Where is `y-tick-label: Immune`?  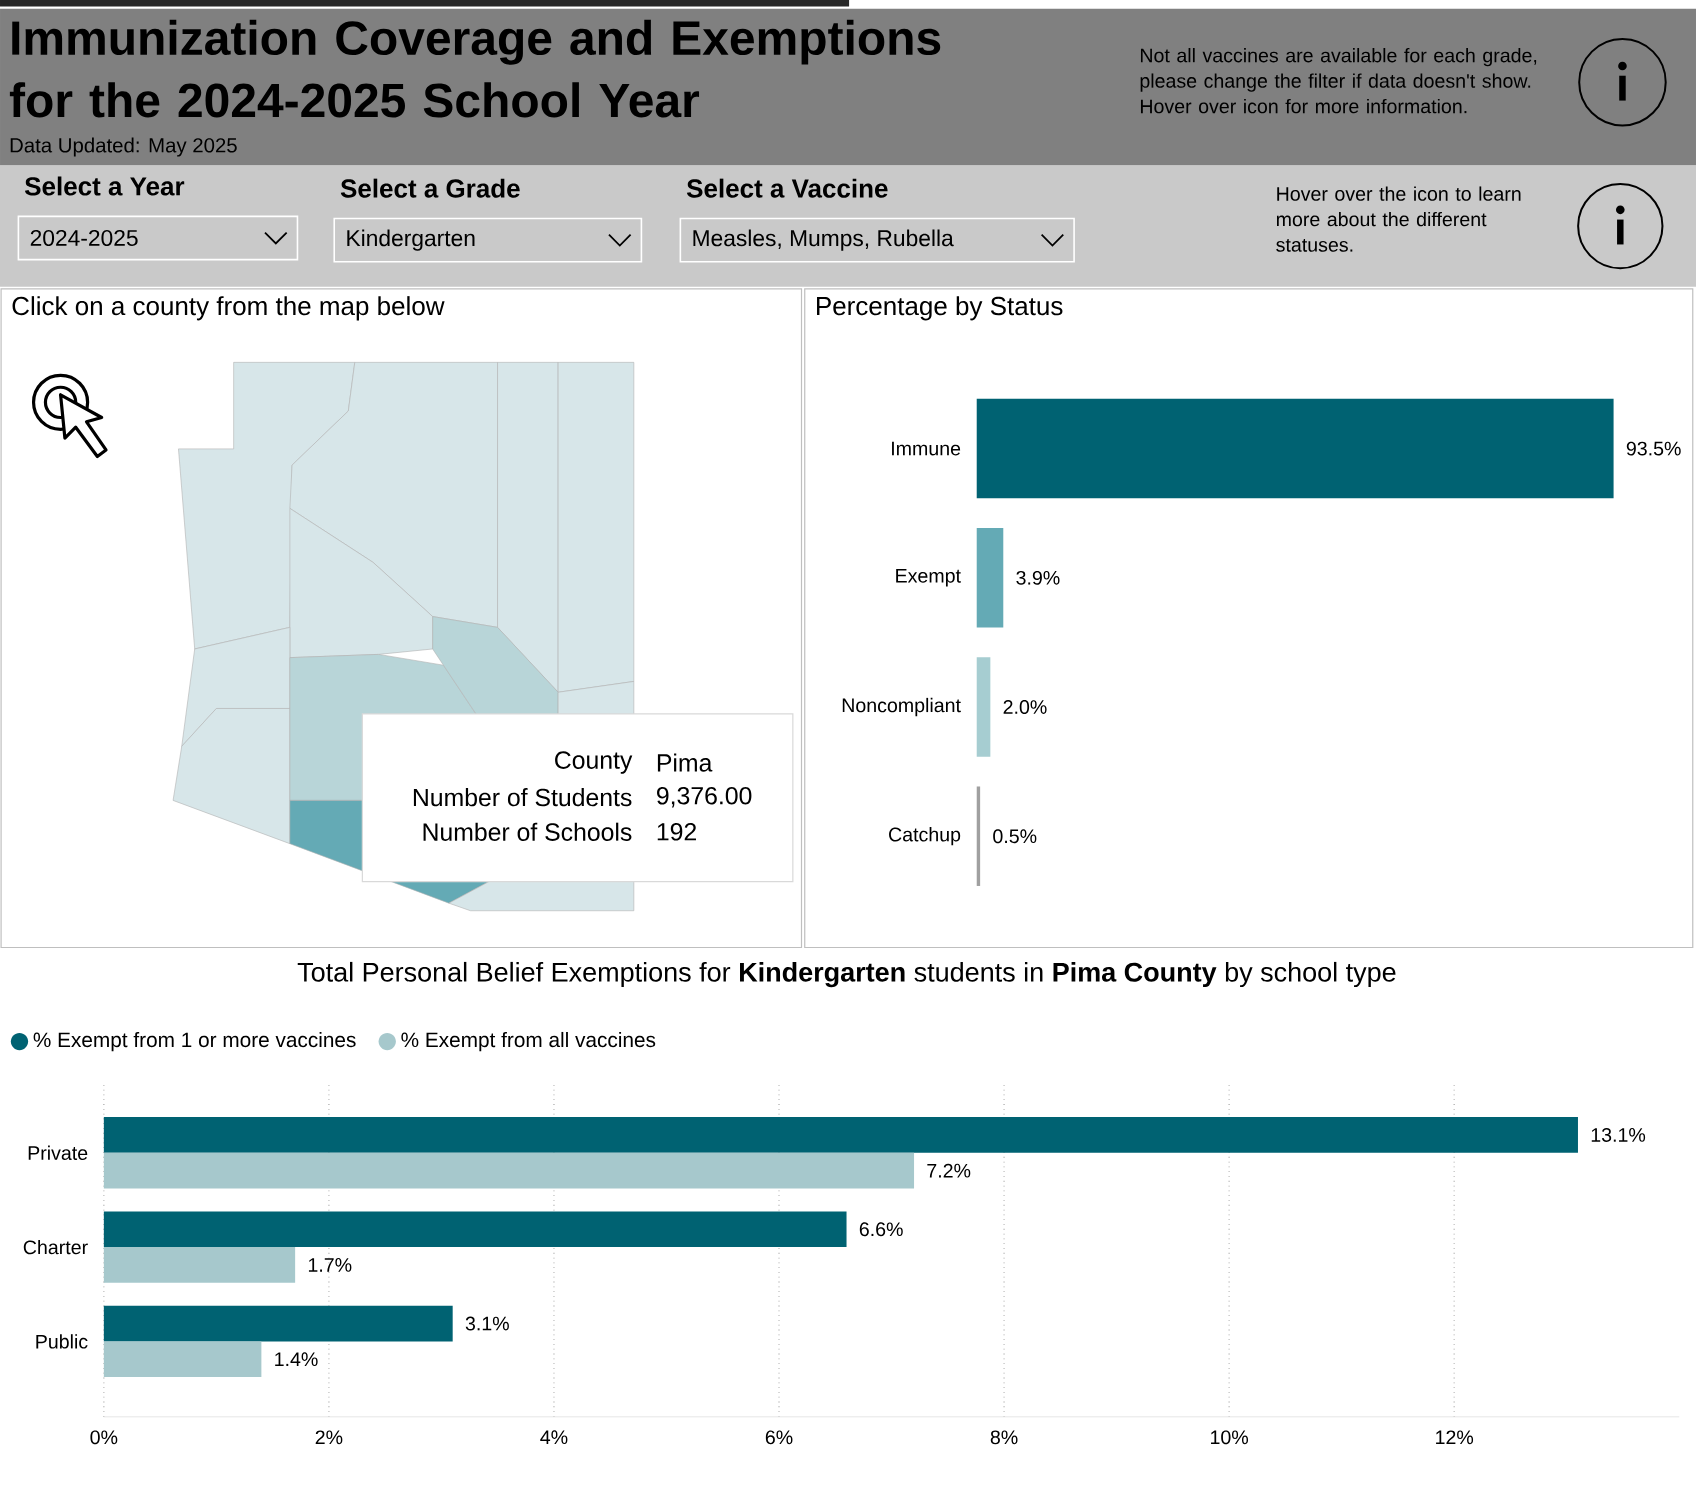 y-tick-label: Immune is located at coordinates (926, 448).